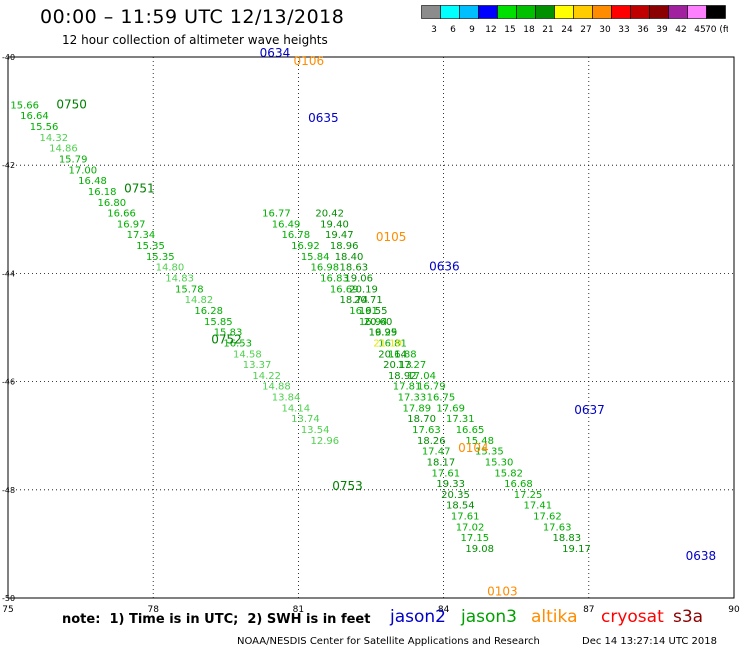  Describe the element at coordinates (455, 495) in the screenshot. I see `swh-value-label: 20.35` at that location.